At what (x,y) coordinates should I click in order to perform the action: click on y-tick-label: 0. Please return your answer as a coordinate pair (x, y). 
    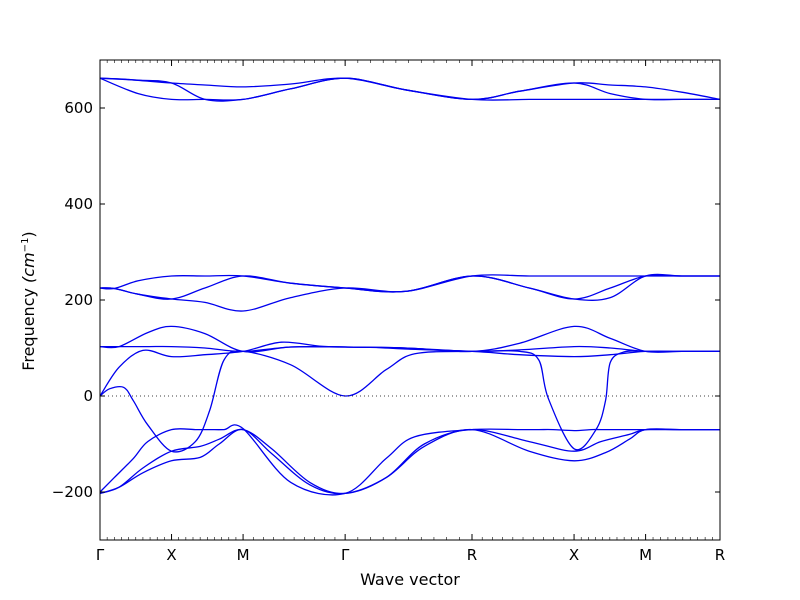
    Looking at the image, I should click on (88, 396).